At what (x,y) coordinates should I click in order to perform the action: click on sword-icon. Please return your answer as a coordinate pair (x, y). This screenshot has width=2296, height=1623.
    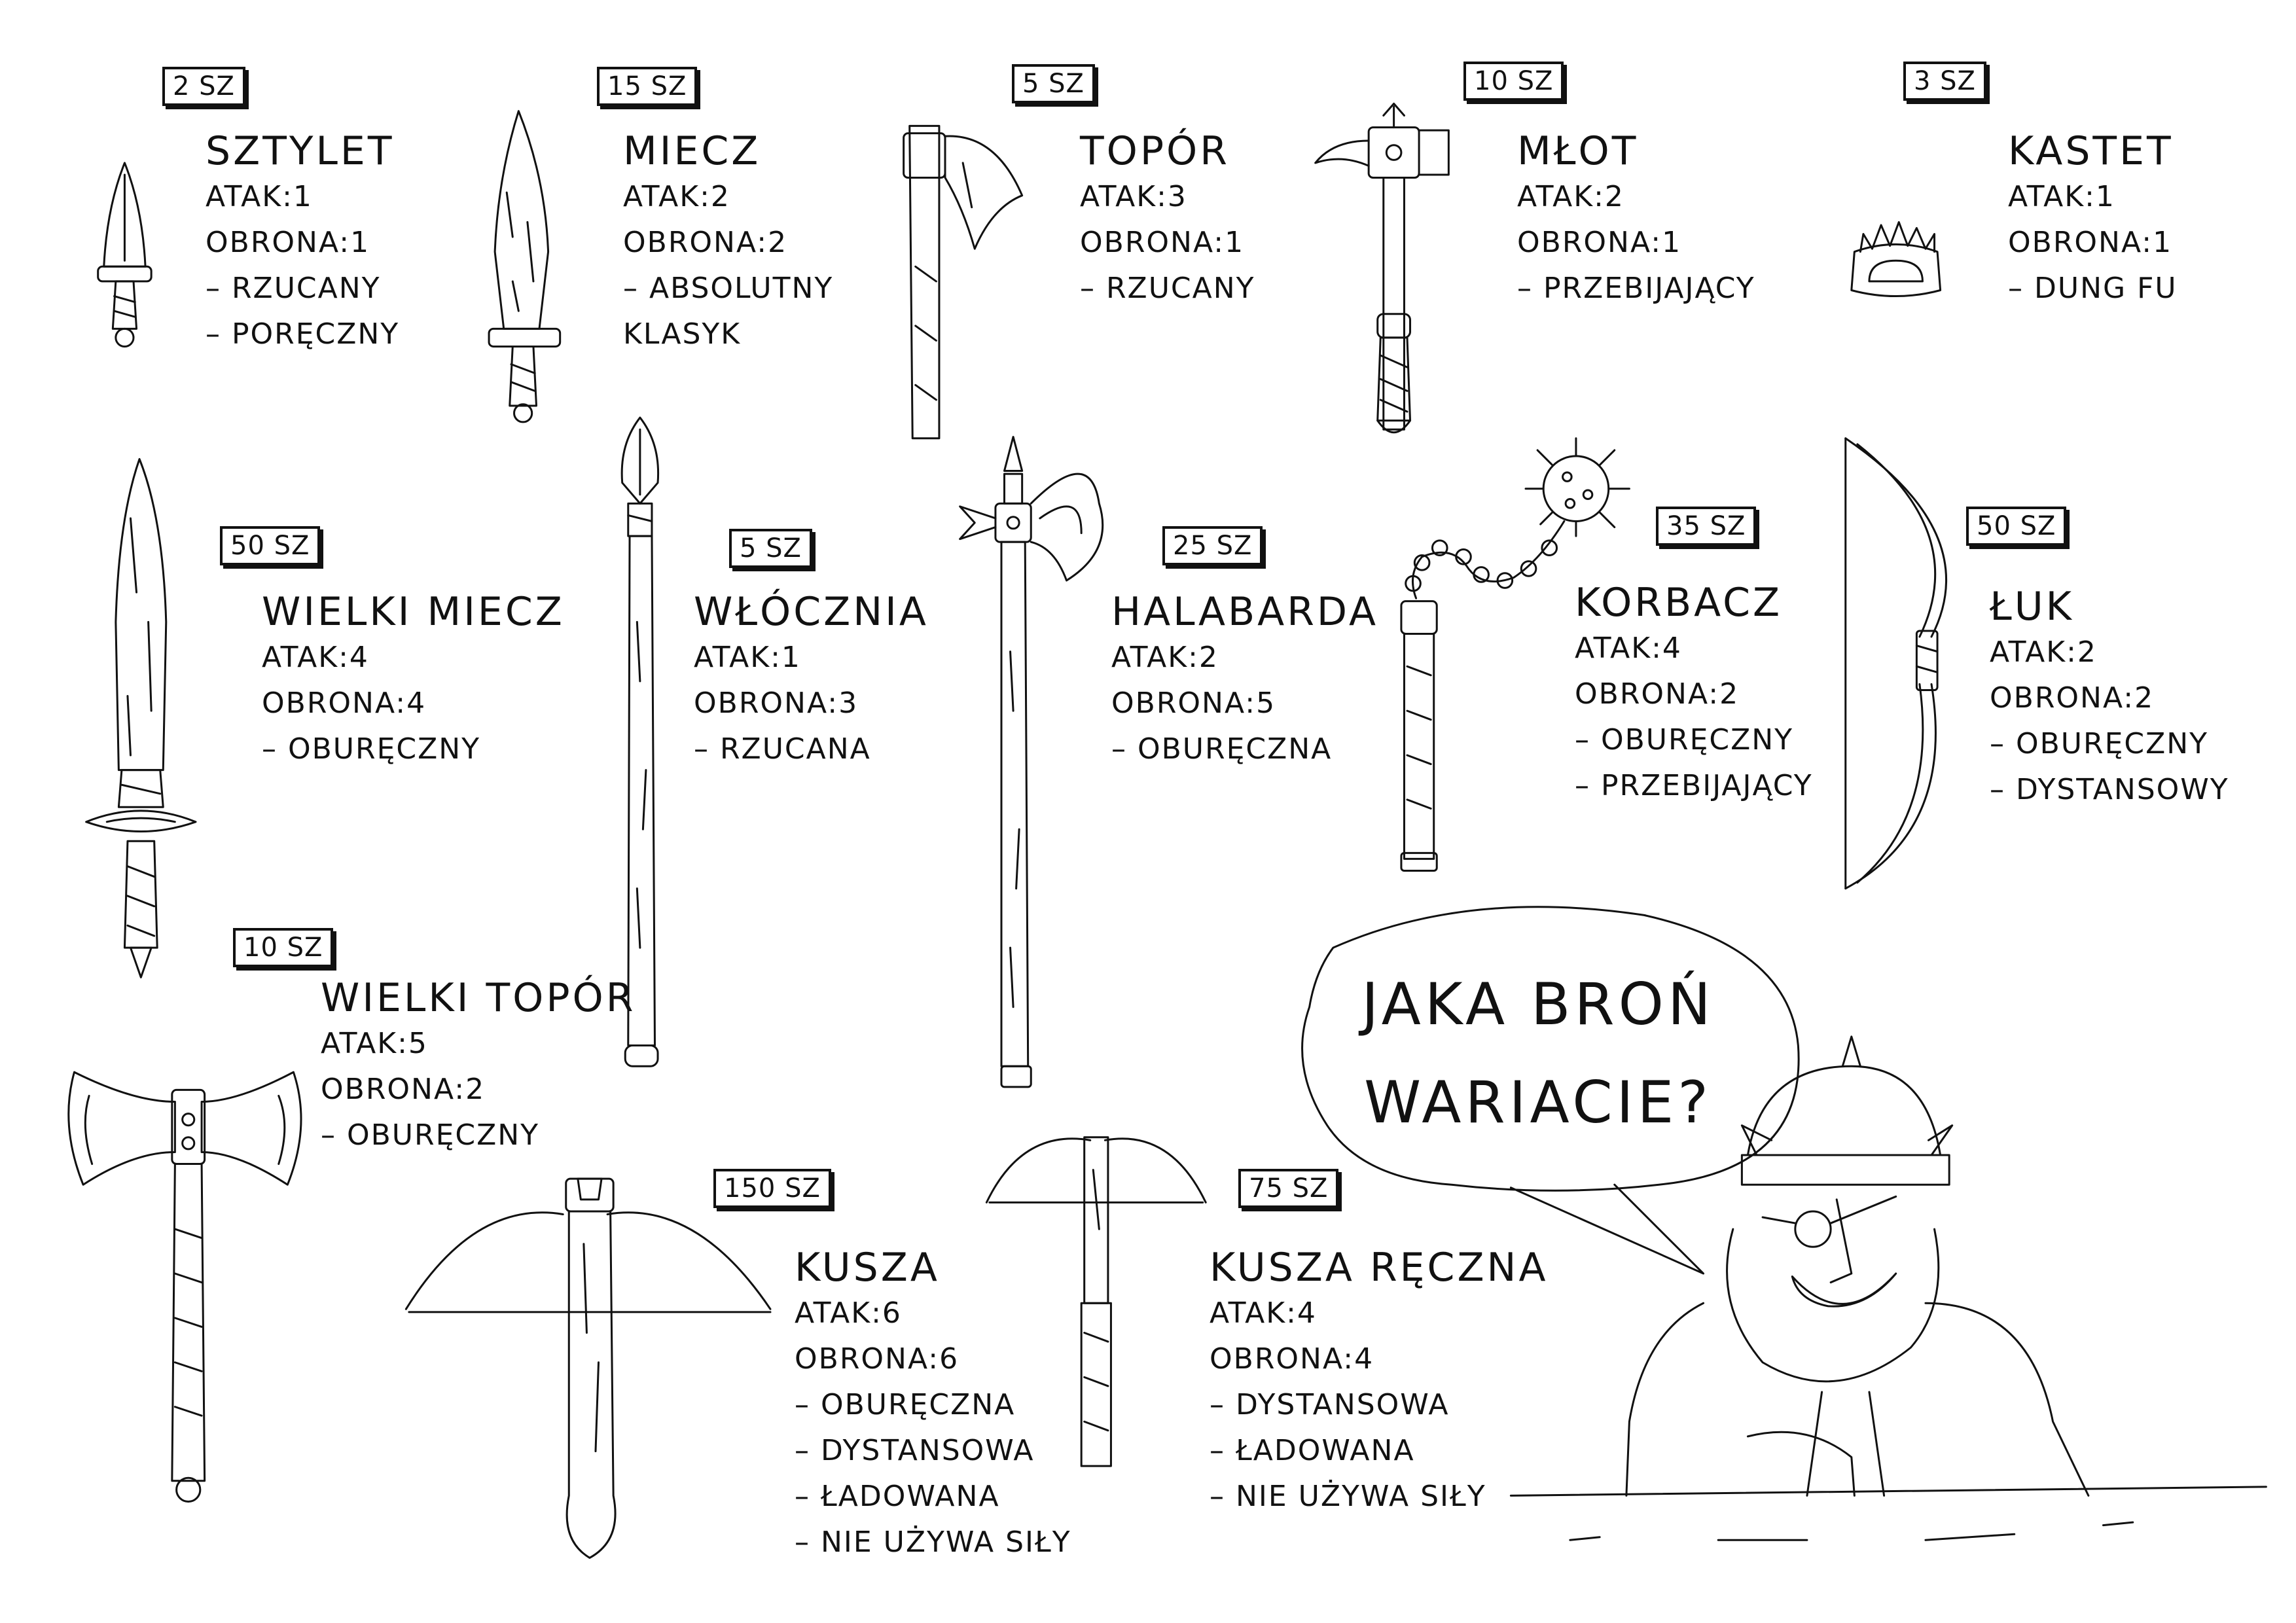
    Looking at the image, I should click on (524, 266).